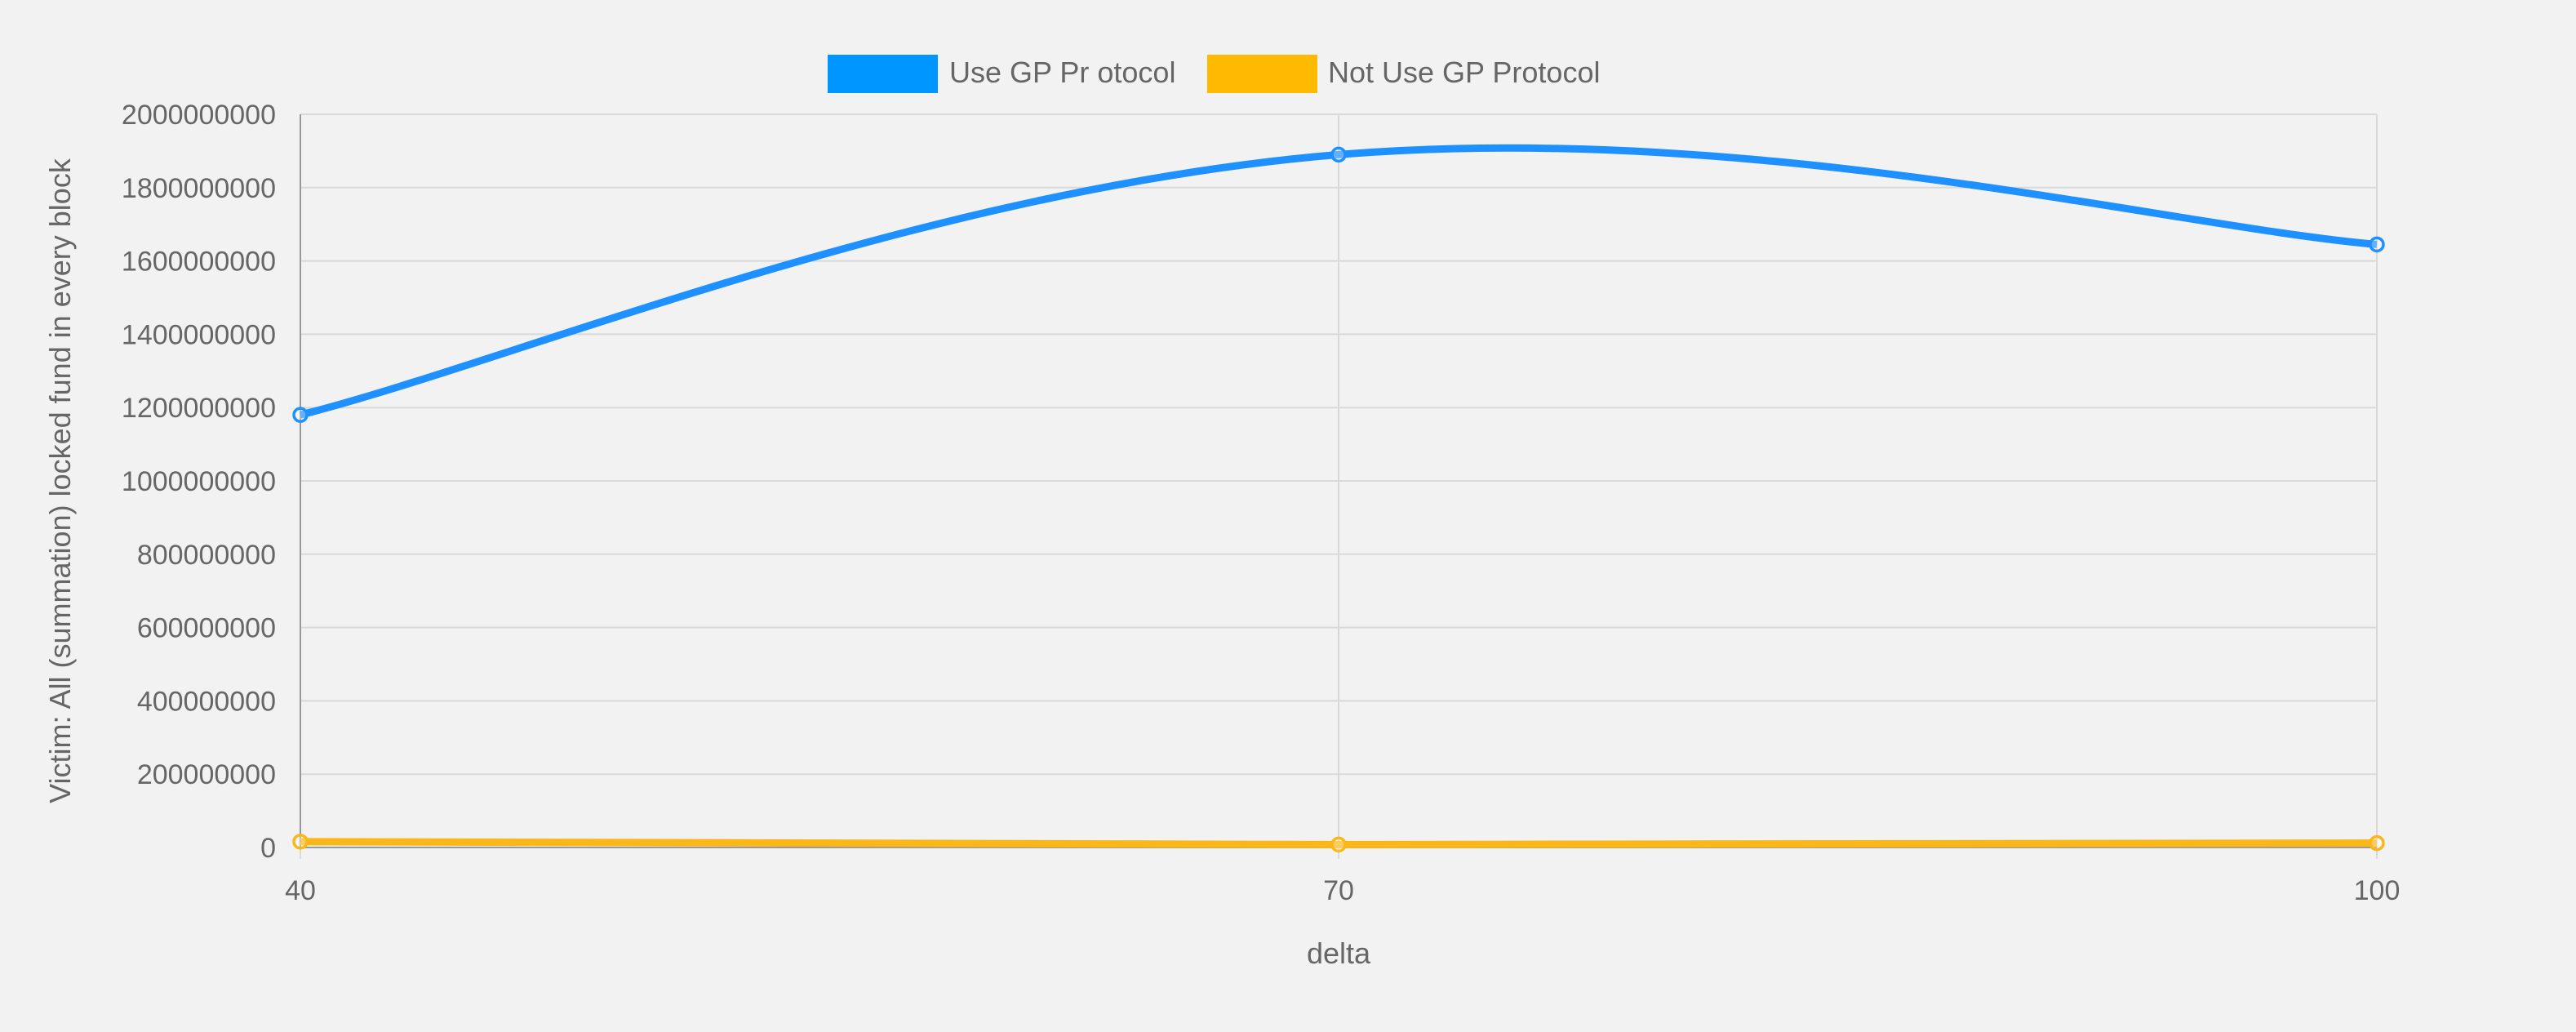  I want to click on x-tick-label: 70, so click(1338, 891).